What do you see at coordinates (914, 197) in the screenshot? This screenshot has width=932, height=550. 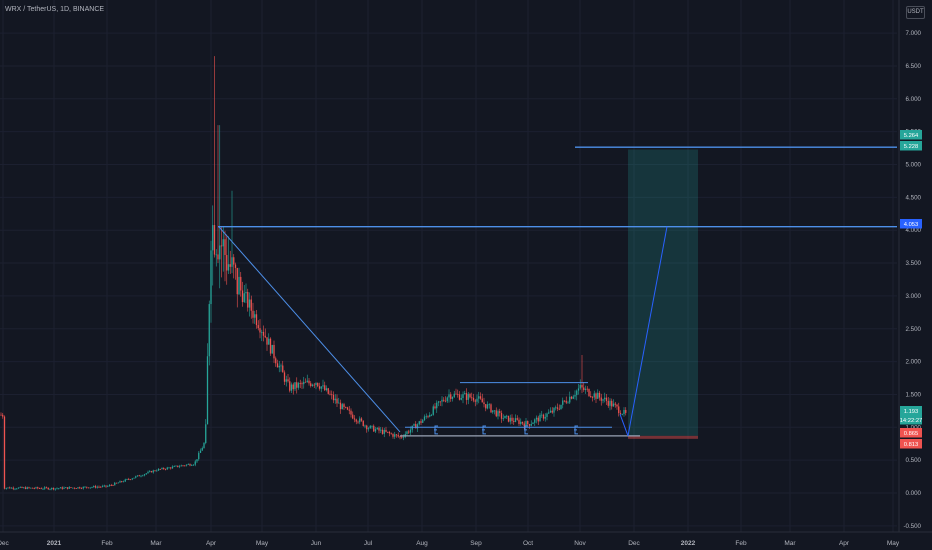 I see `y-tick-label: 4.500` at bounding box center [914, 197].